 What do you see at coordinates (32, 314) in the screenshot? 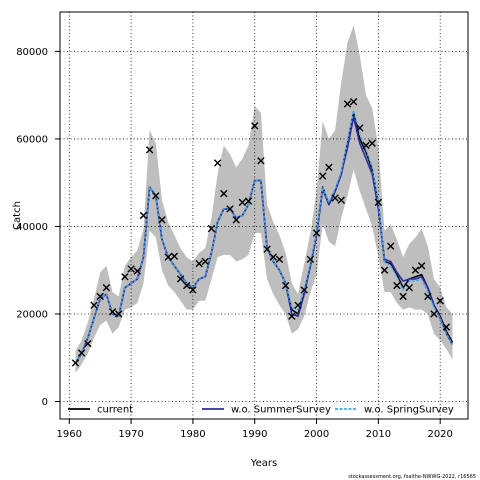
I see `y-tick-label: 20000` at bounding box center [32, 314].